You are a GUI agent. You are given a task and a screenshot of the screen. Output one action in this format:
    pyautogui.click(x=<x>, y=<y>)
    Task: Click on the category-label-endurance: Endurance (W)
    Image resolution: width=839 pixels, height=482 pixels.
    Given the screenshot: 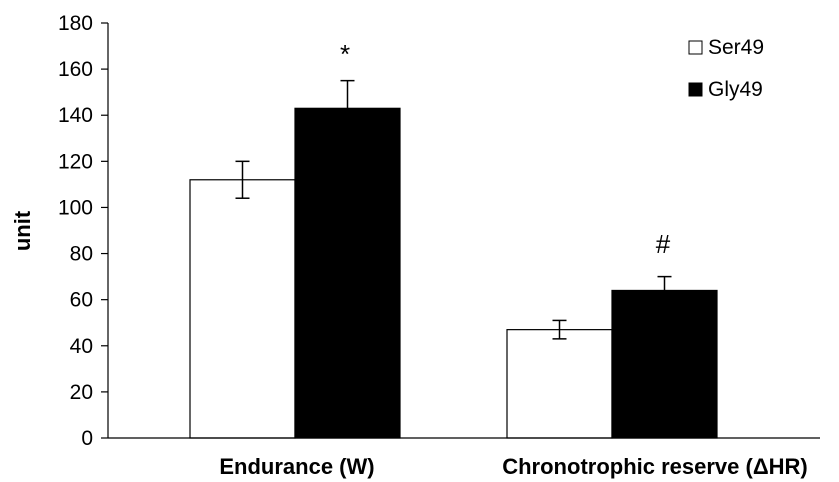 What is the action you would take?
    pyautogui.click(x=296, y=466)
    